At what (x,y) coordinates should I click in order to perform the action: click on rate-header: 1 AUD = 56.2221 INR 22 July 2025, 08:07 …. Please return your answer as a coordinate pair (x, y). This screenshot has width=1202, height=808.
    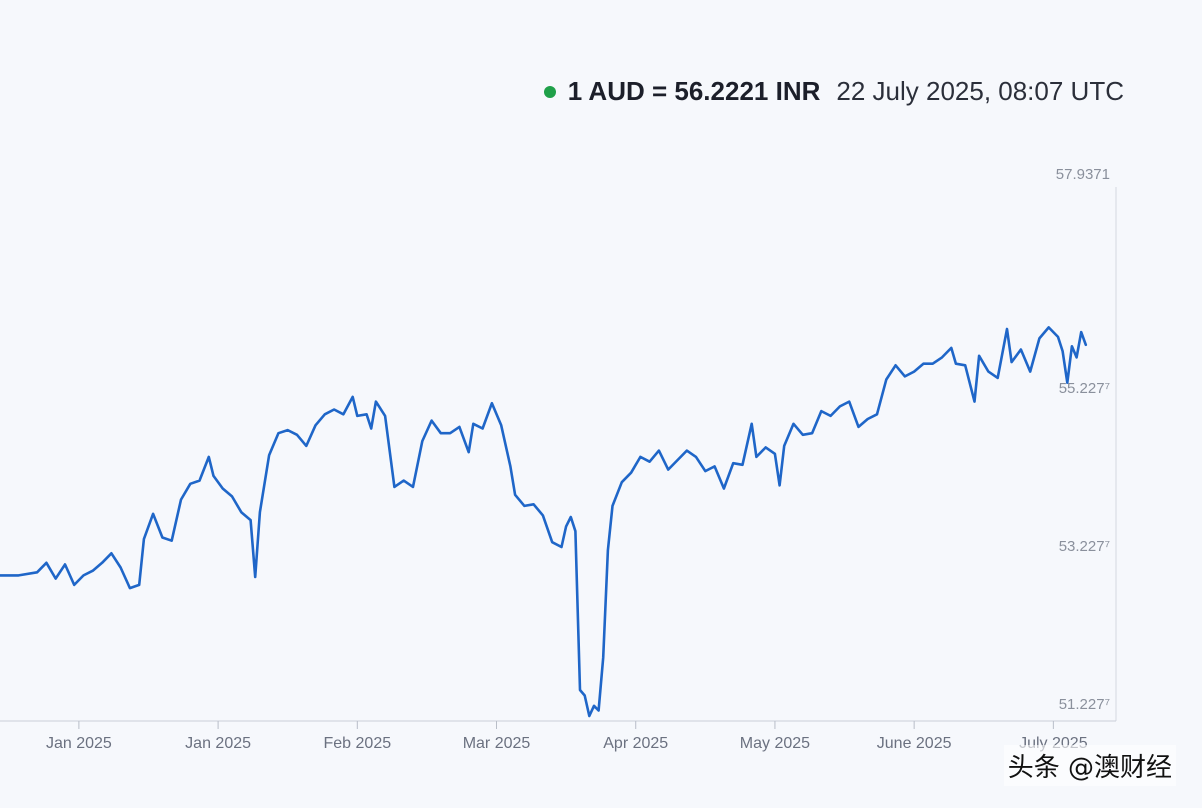
    Looking at the image, I should click on (833, 91).